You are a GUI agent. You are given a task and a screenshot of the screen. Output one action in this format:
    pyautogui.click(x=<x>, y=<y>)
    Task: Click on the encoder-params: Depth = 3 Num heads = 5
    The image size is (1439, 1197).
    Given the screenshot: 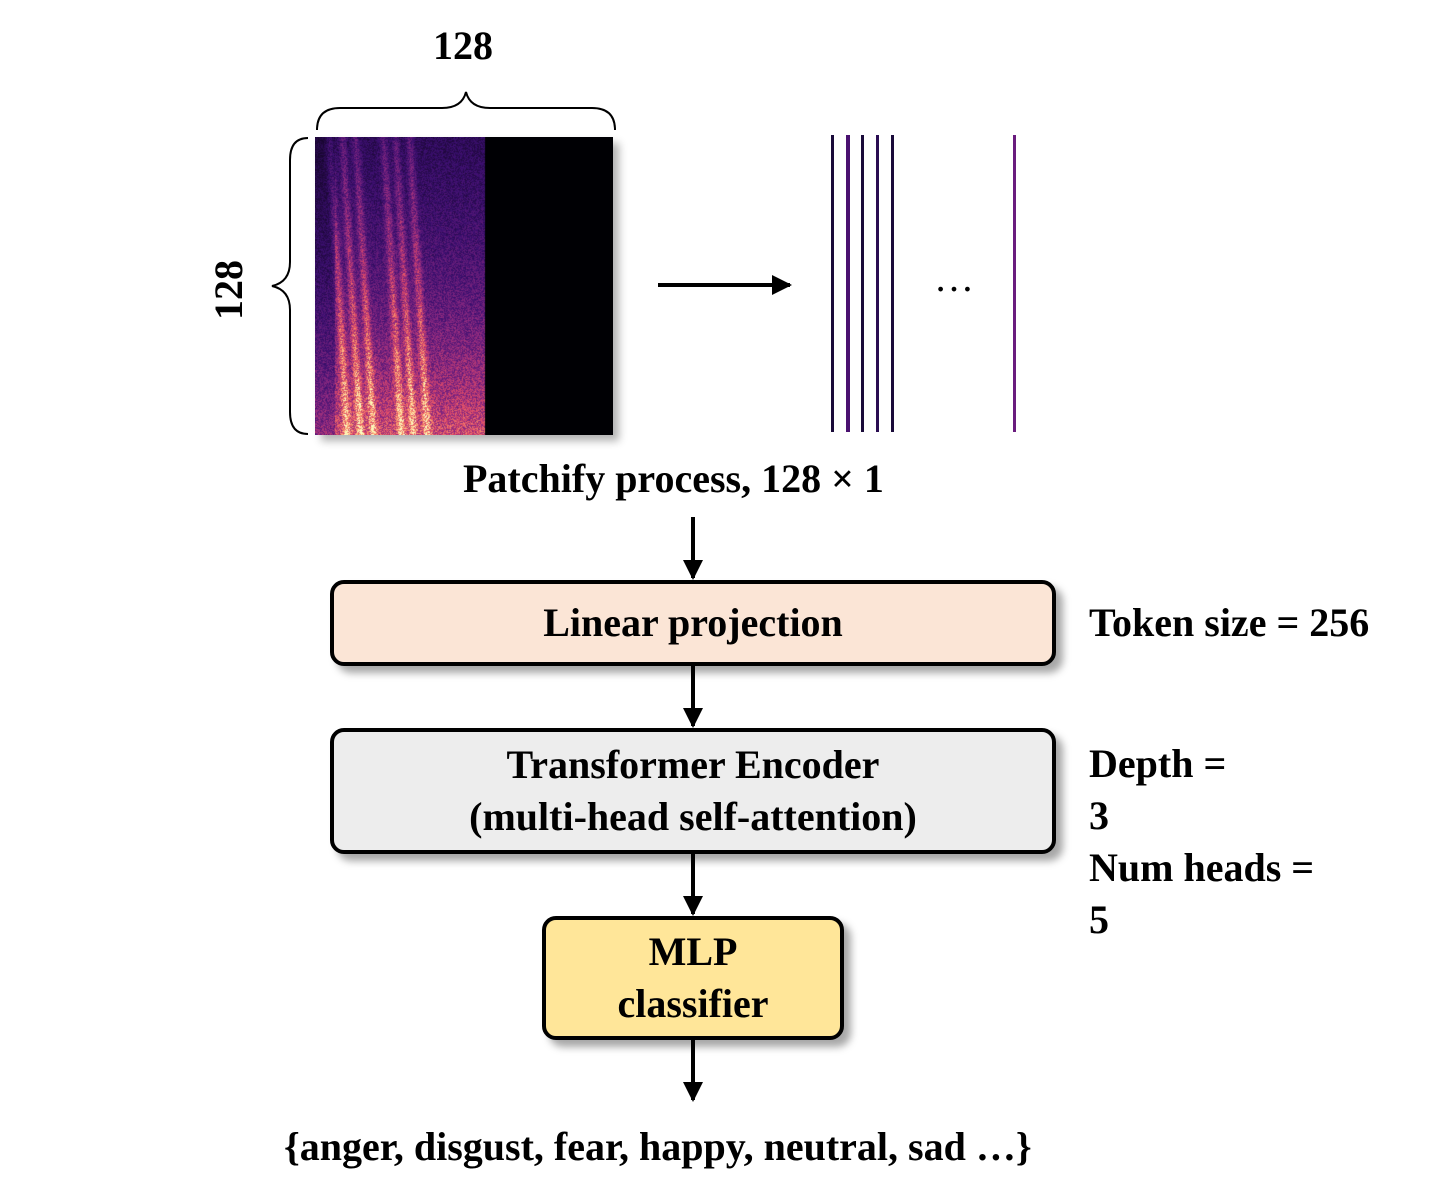 What is the action you would take?
    pyautogui.click(x=1201, y=842)
    